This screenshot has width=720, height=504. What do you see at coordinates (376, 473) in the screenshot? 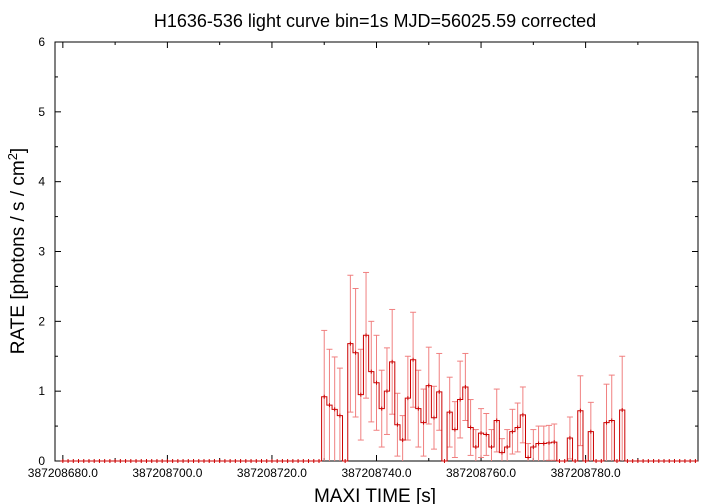
I see `x-tick-label: 387208740.0` at bounding box center [376, 473].